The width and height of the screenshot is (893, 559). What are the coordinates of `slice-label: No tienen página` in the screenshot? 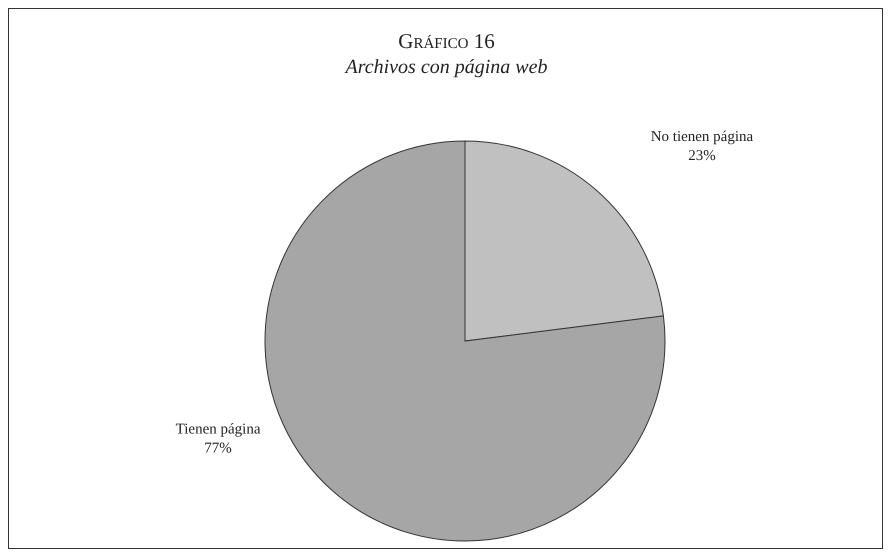 It's located at (702, 136).